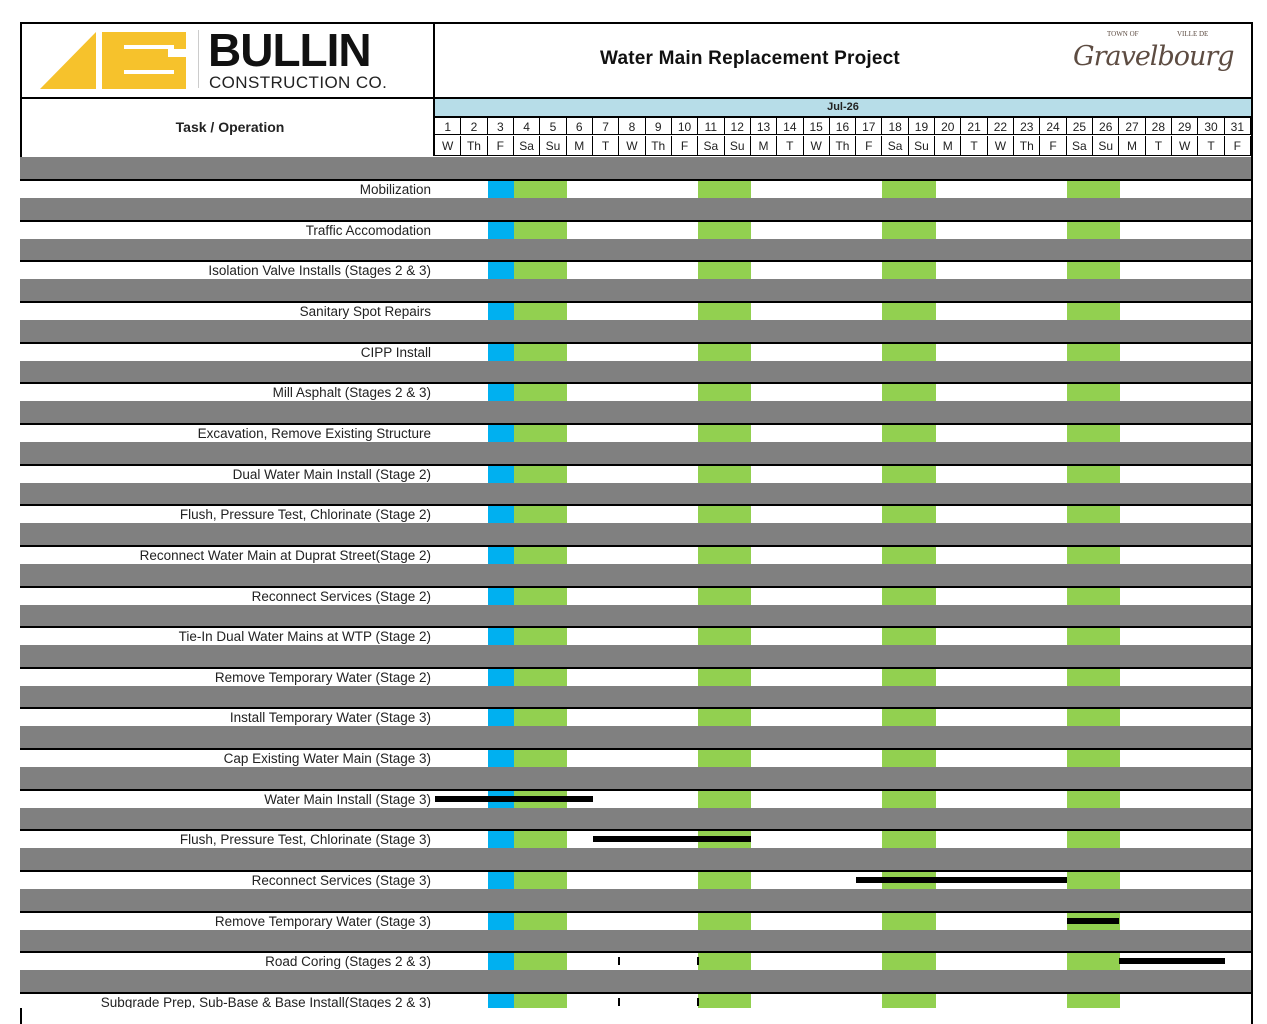  I want to click on weekday-label: Th, so click(1027, 146).